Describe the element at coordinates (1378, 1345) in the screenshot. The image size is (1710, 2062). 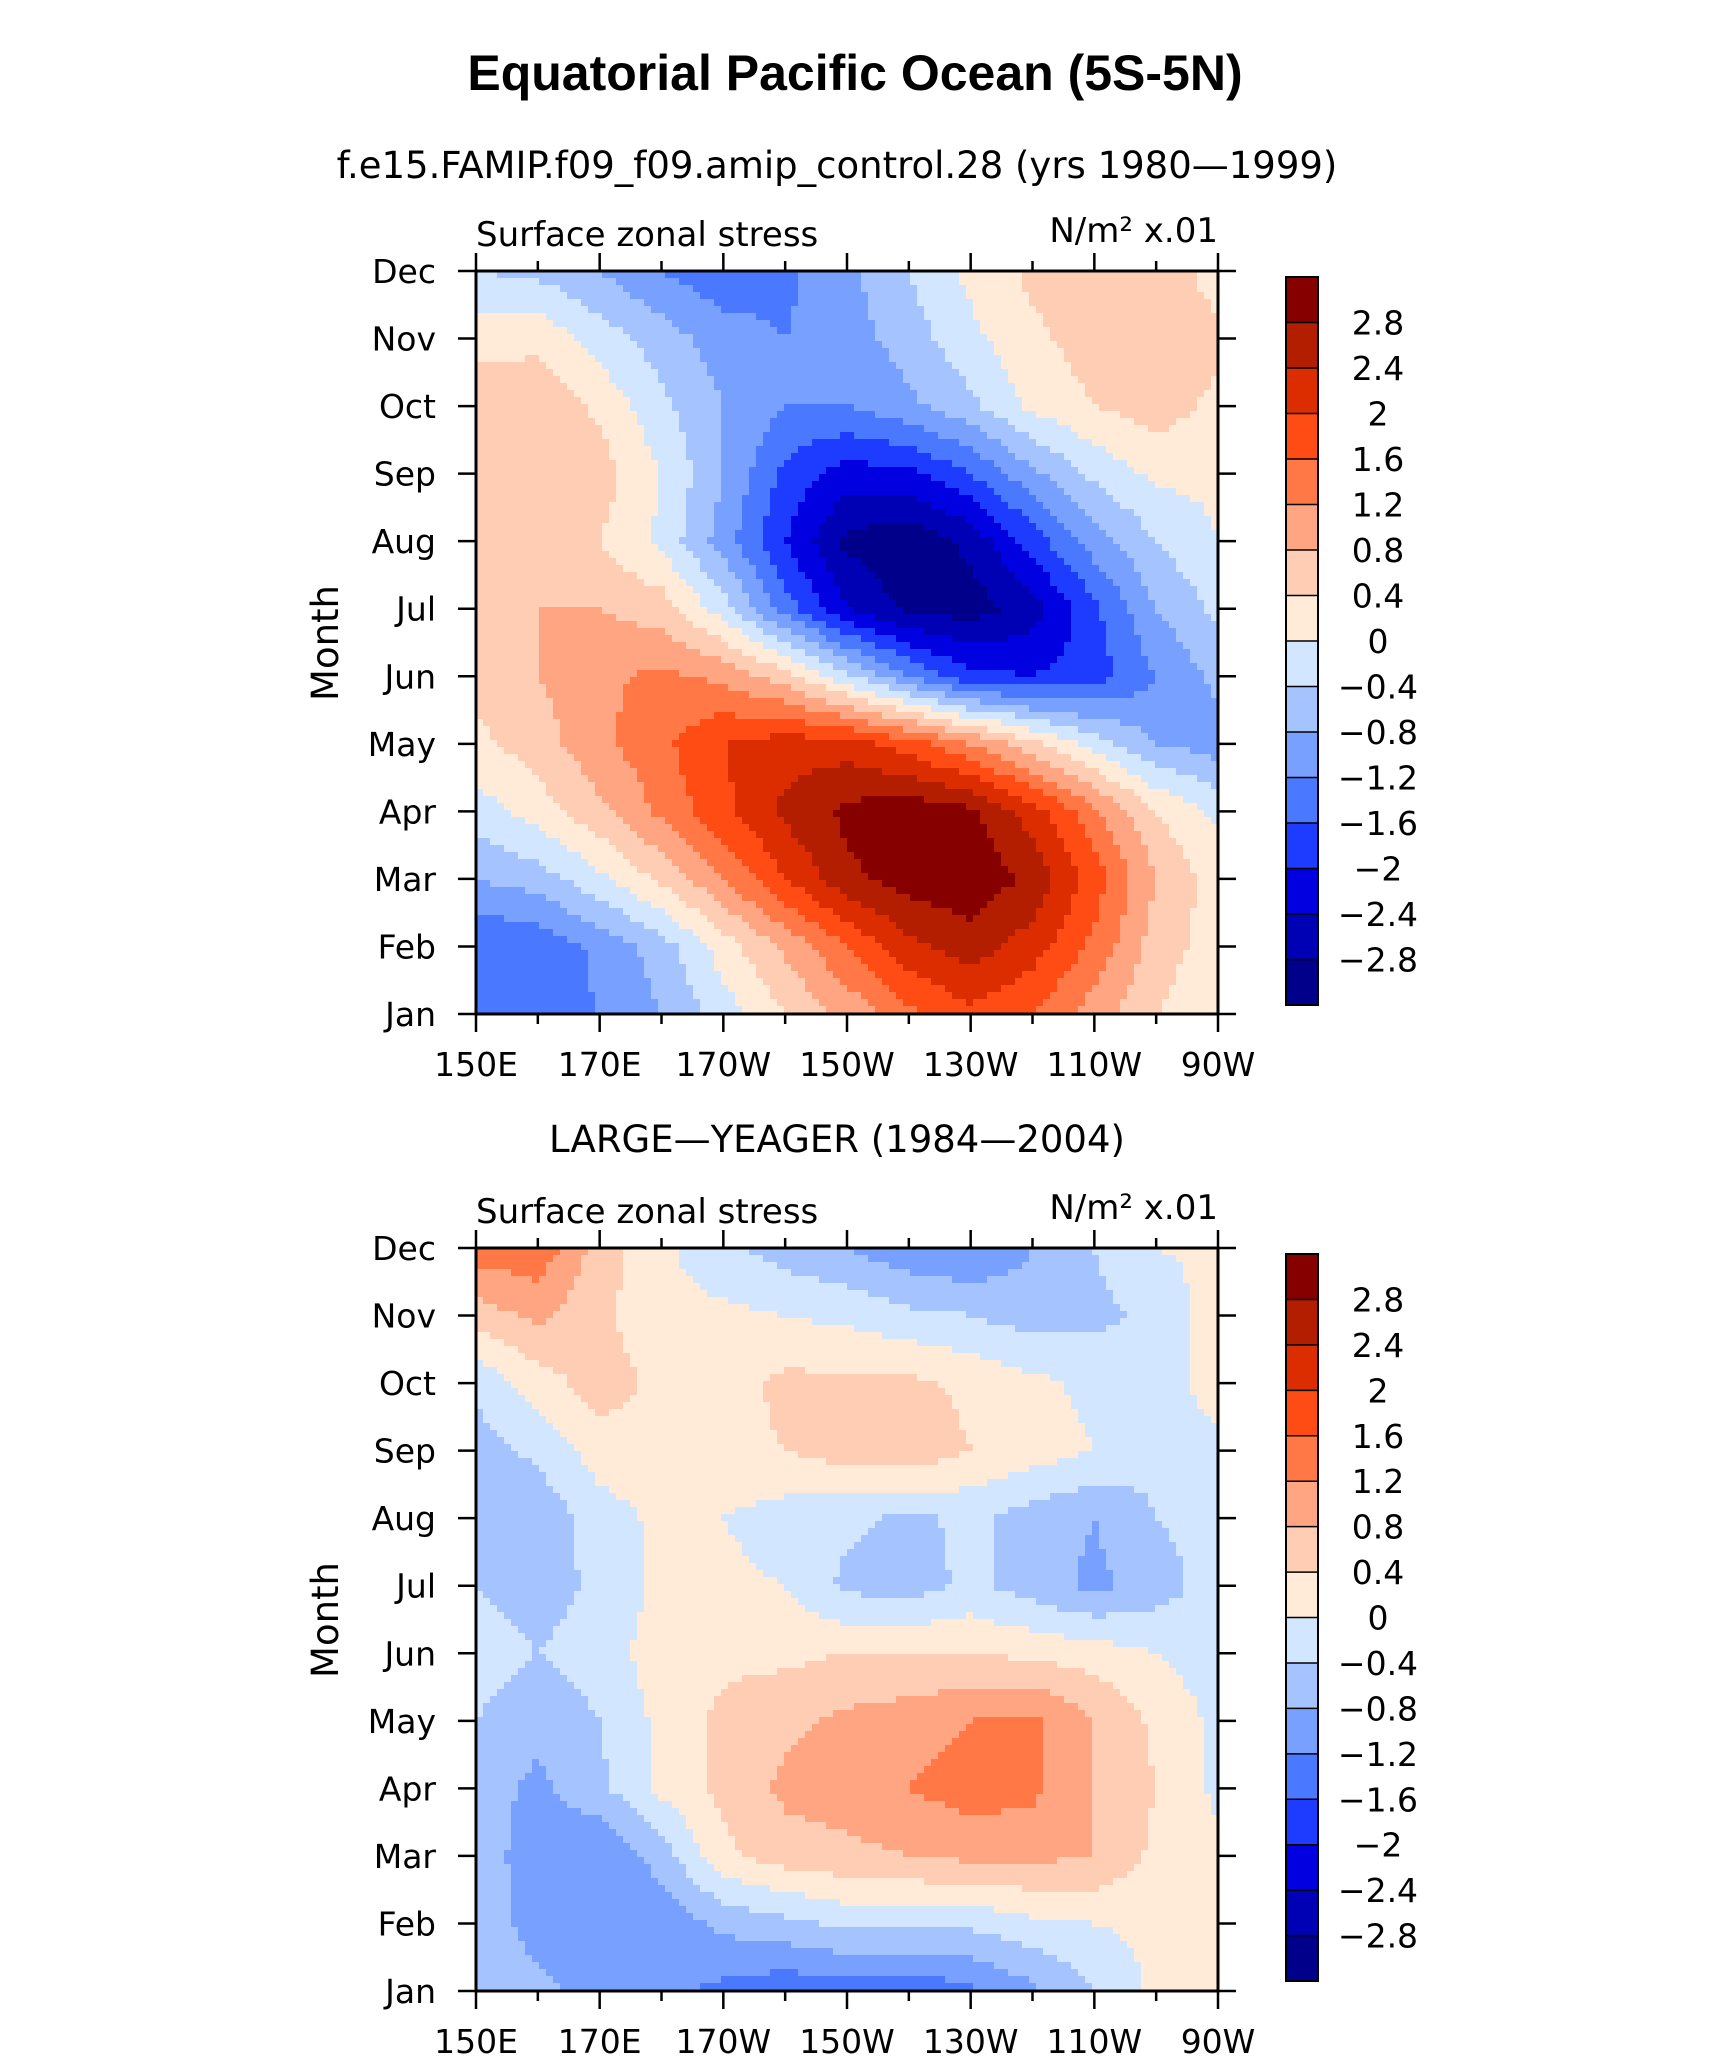
I see `colorbar-label: 2.4` at that location.